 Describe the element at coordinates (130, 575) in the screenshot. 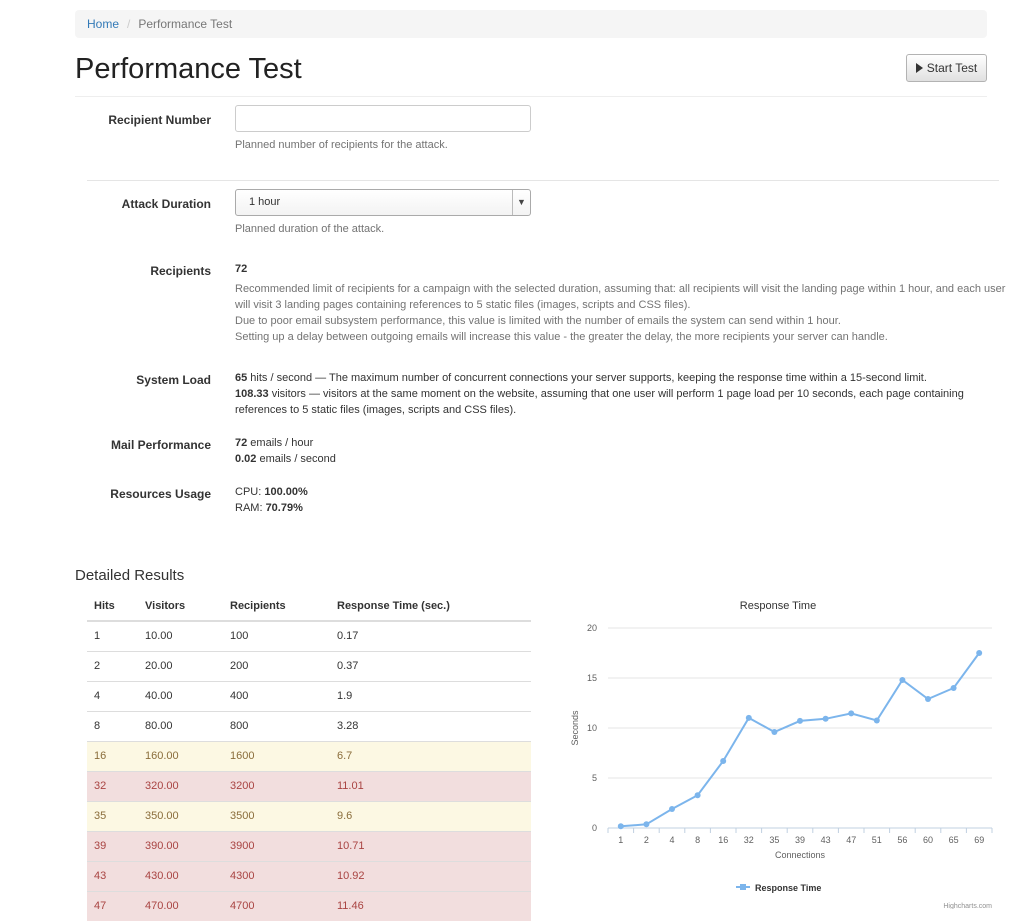

I see `detailed-results-title: Detailed Results` at that location.